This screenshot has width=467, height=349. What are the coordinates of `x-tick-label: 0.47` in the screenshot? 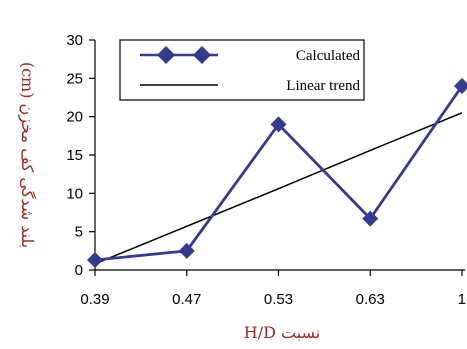 It's located at (186, 299).